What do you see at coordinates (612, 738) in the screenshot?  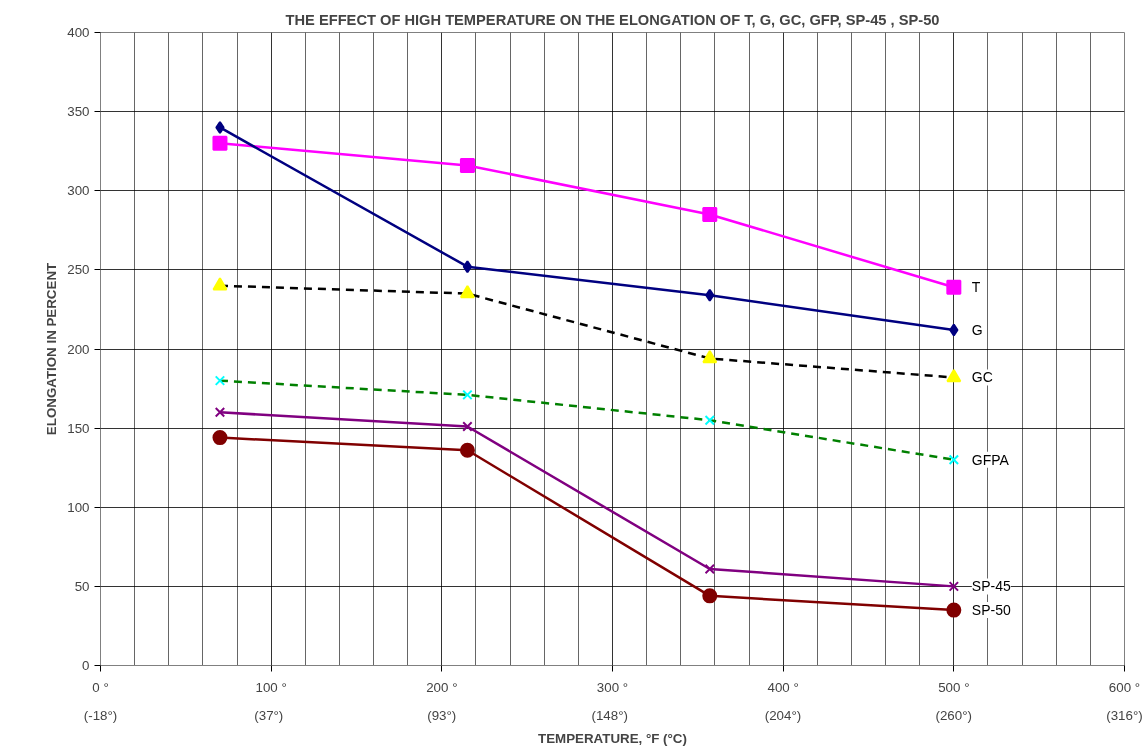 I see `x-axis-title: TEMPERATURE, °F (°C)` at bounding box center [612, 738].